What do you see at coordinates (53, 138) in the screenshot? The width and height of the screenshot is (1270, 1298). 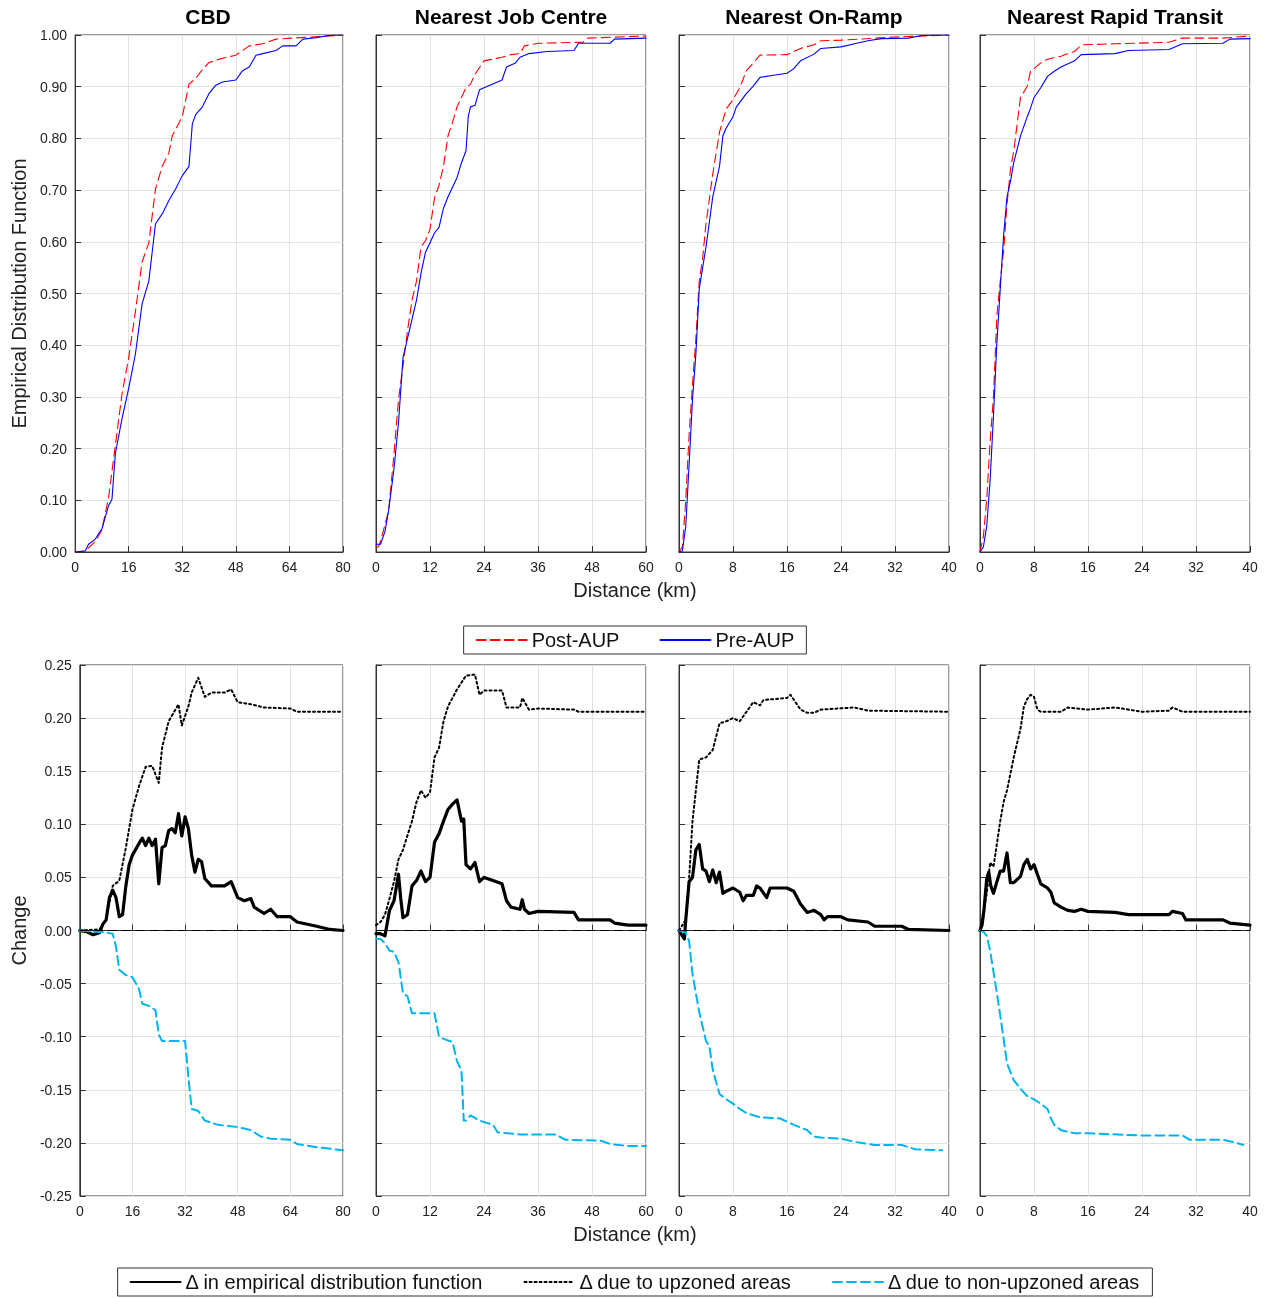 I see `y-tick-label: 0.80` at bounding box center [53, 138].